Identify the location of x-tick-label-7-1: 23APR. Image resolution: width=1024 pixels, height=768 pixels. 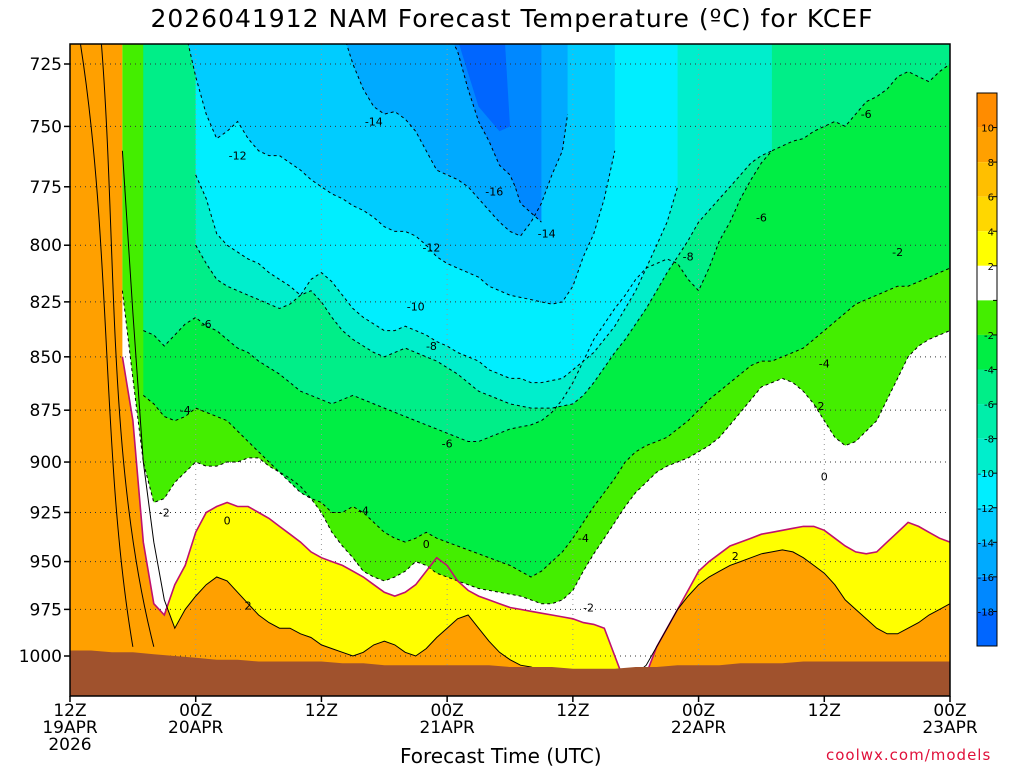
(950, 728).